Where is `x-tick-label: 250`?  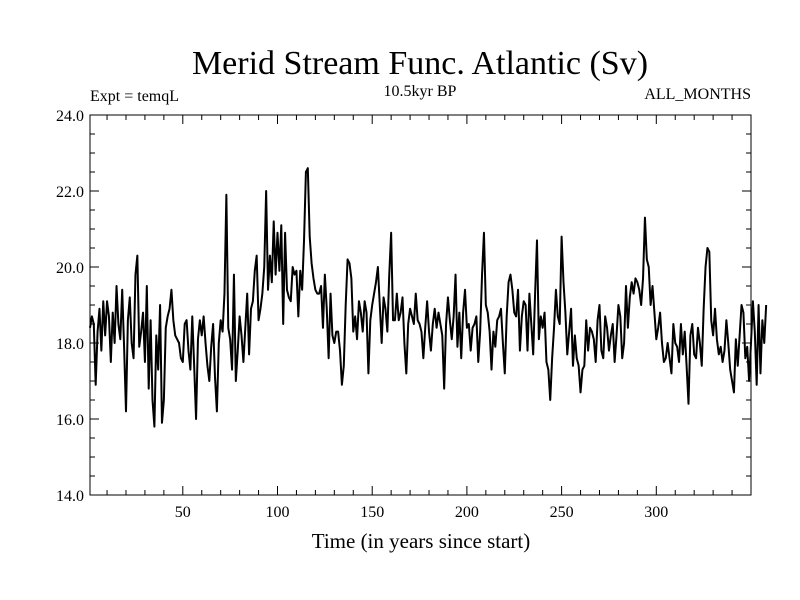 x-tick-label: 250 is located at coordinates (562, 512).